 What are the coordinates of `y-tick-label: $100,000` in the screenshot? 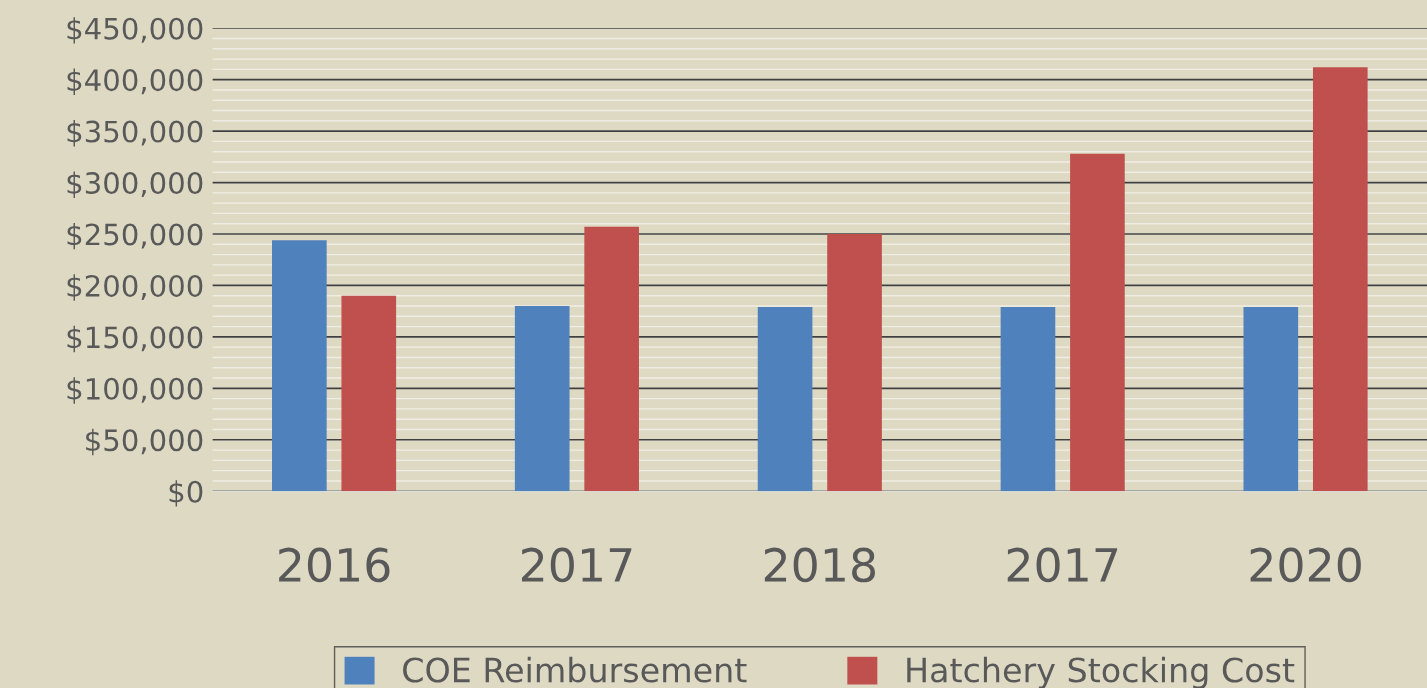 It's located at (135, 390).